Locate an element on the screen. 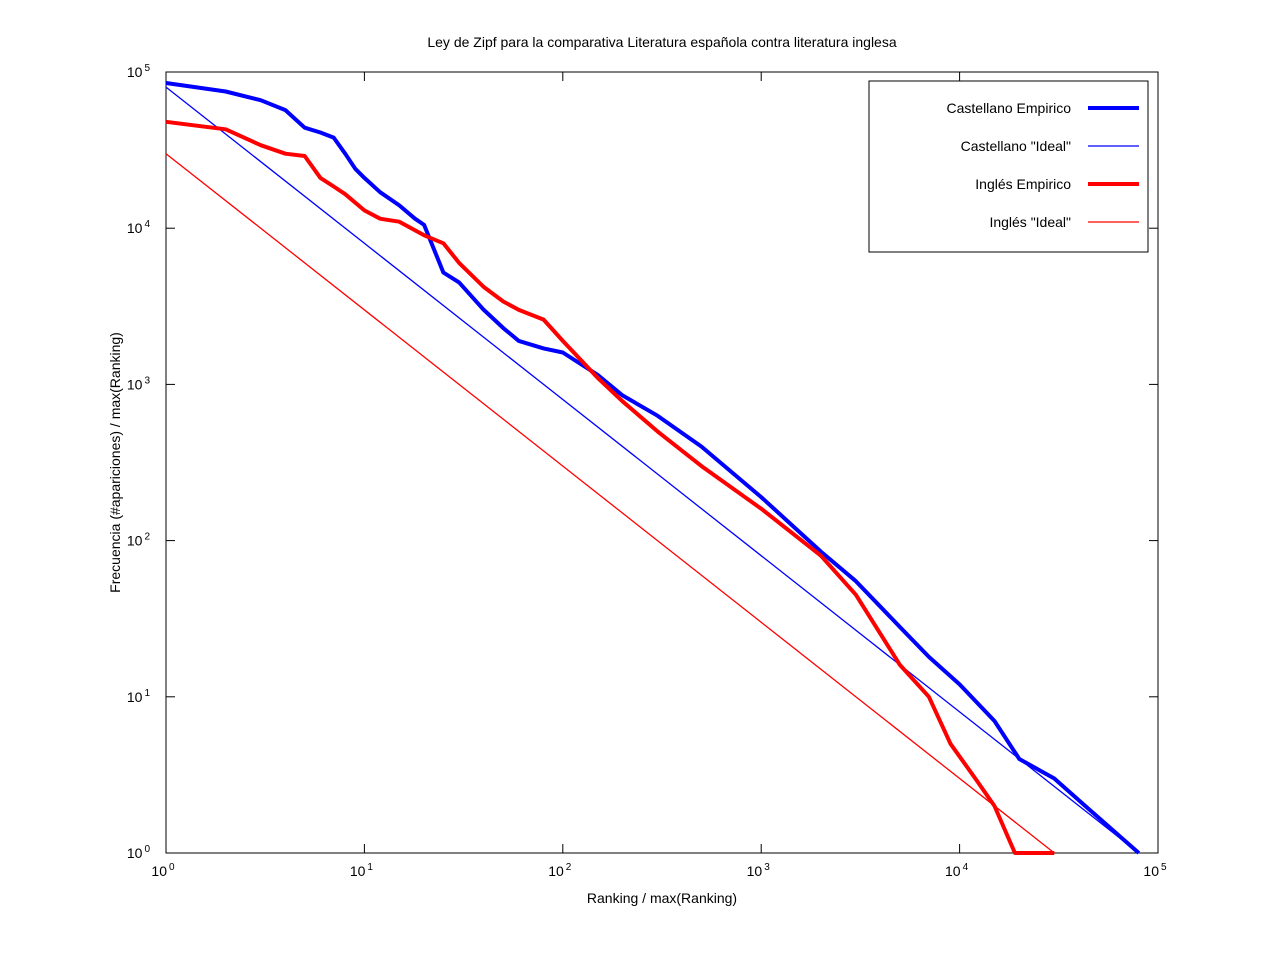 This screenshot has height=960, width=1280. y-tick-label: 10 0 is located at coordinates (139, 852).